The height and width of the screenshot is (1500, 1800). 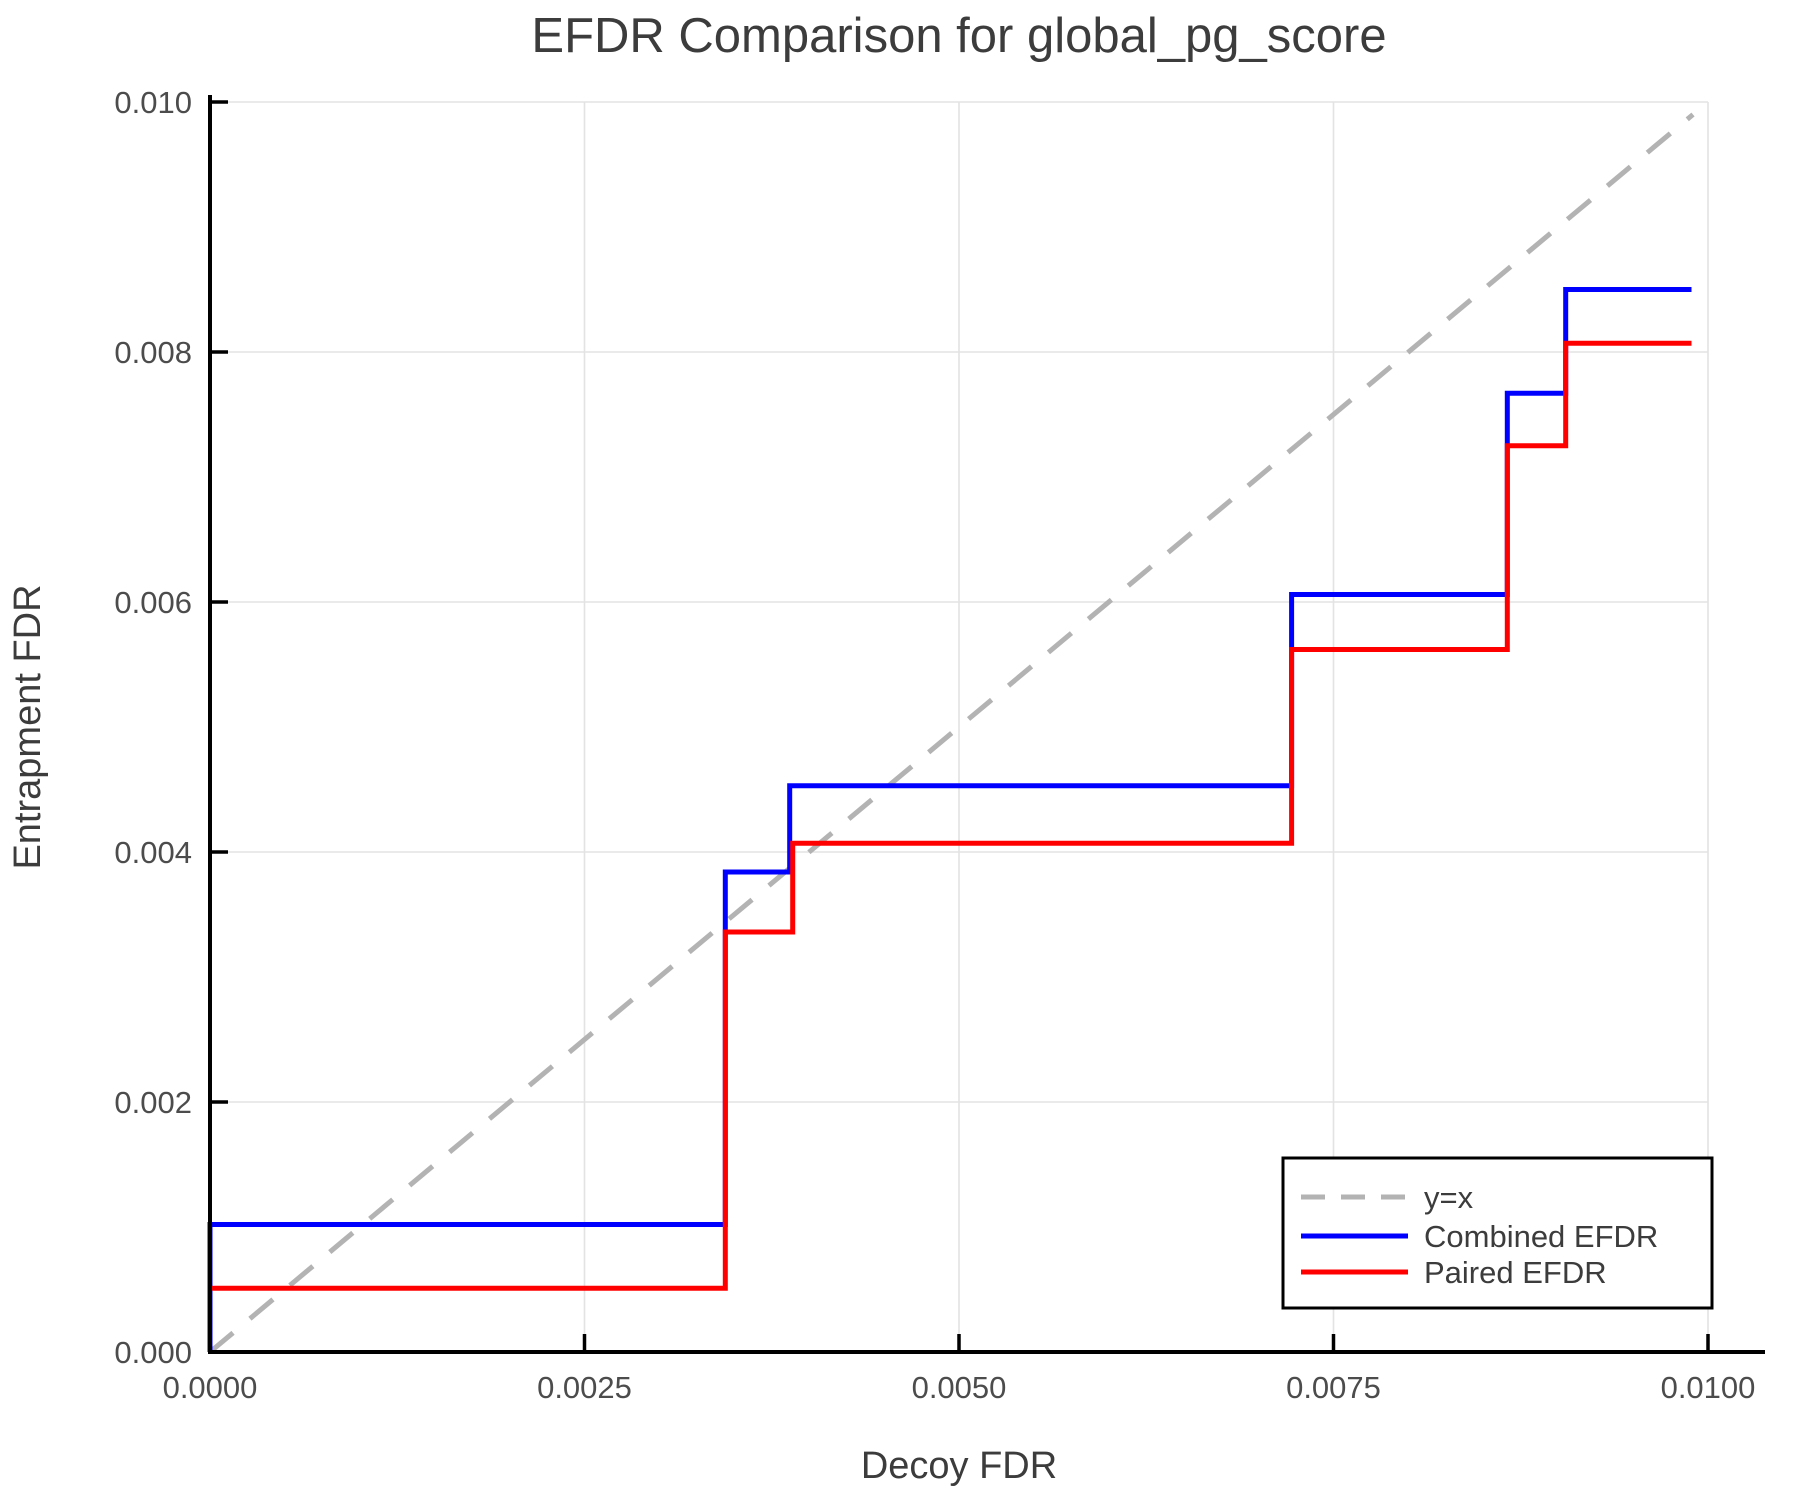 What do you see at coordinates (153, 602) in the screenshot?
I see `y-tick-label: 0.006` at bounding box center [153, 602].